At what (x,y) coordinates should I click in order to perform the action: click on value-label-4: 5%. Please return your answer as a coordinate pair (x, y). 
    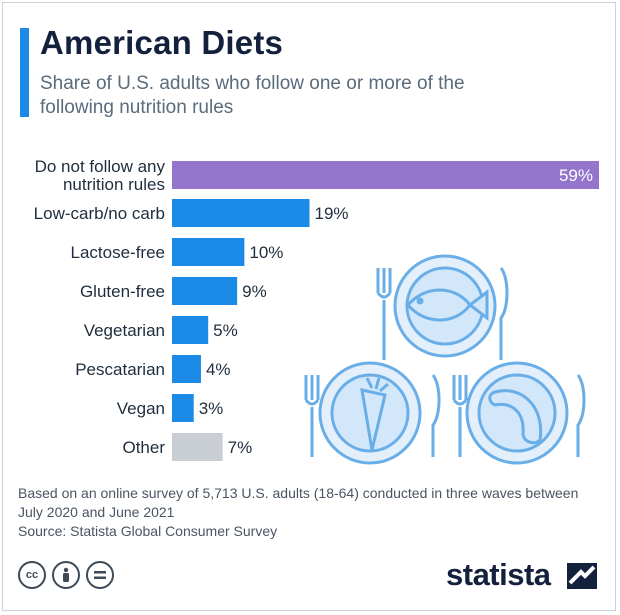
    Looking at the image, I should click on (225, 330).